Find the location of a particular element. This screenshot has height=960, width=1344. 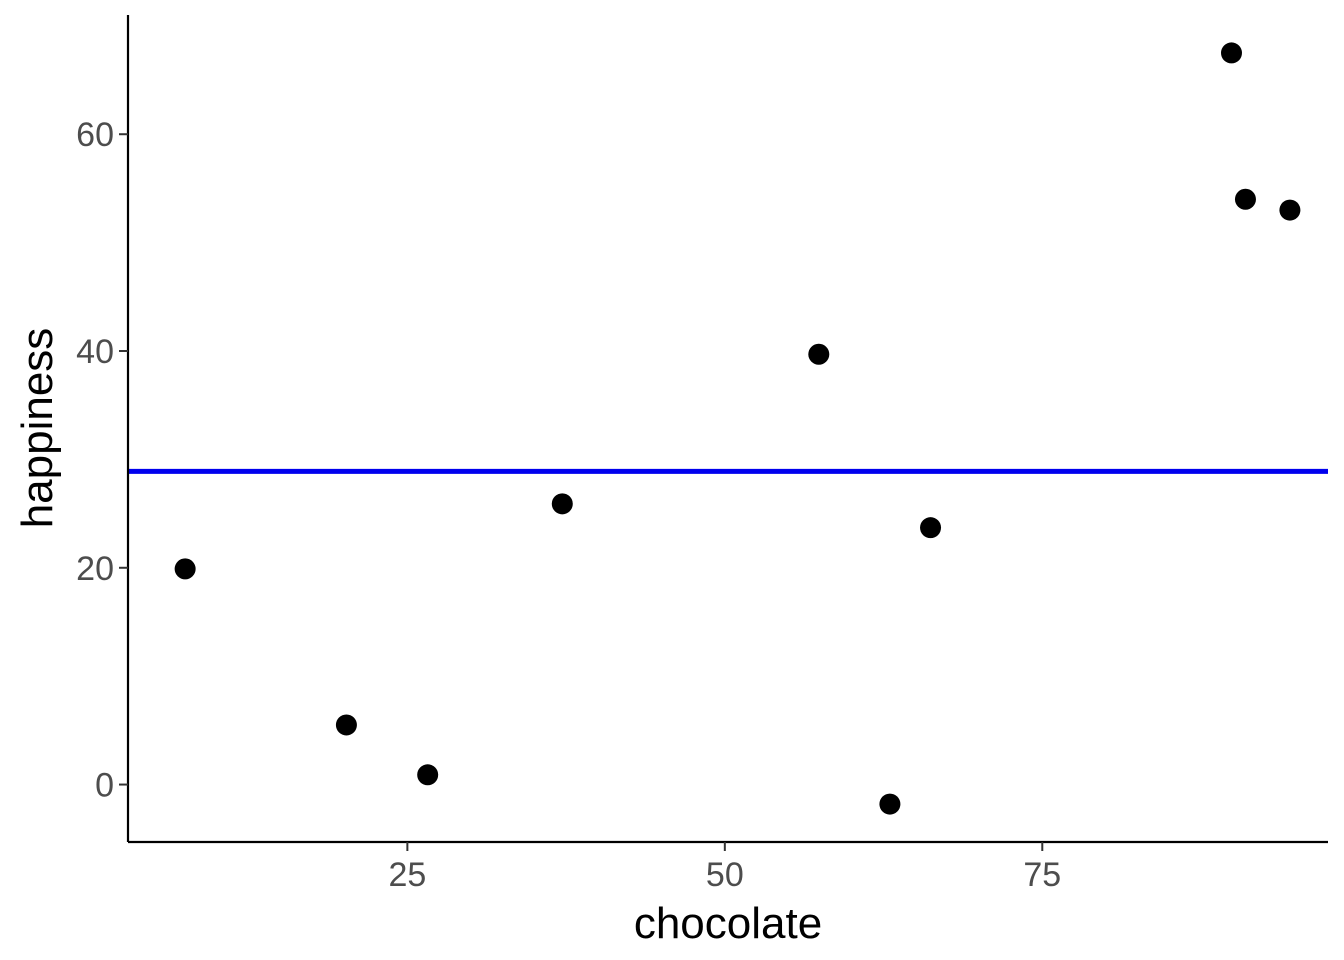

x-axis-title: chocolate is located at coordinates (728, 923).